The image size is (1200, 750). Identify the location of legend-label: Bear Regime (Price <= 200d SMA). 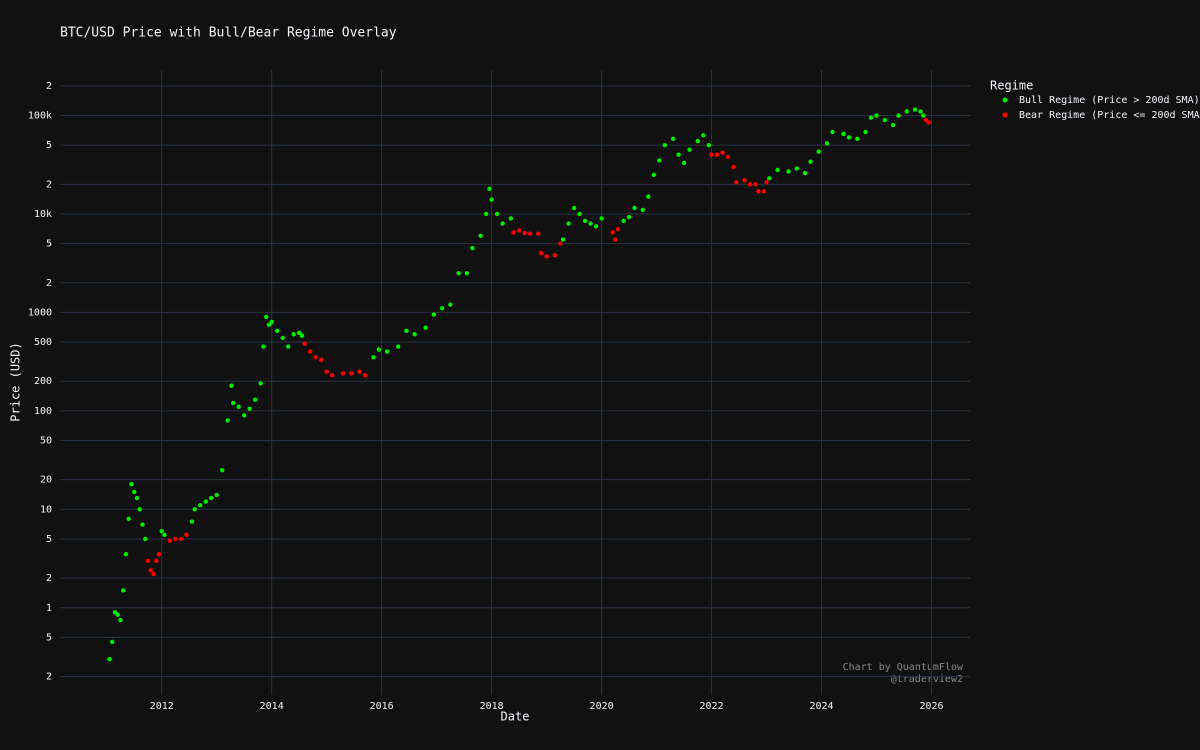
(1109, 115).